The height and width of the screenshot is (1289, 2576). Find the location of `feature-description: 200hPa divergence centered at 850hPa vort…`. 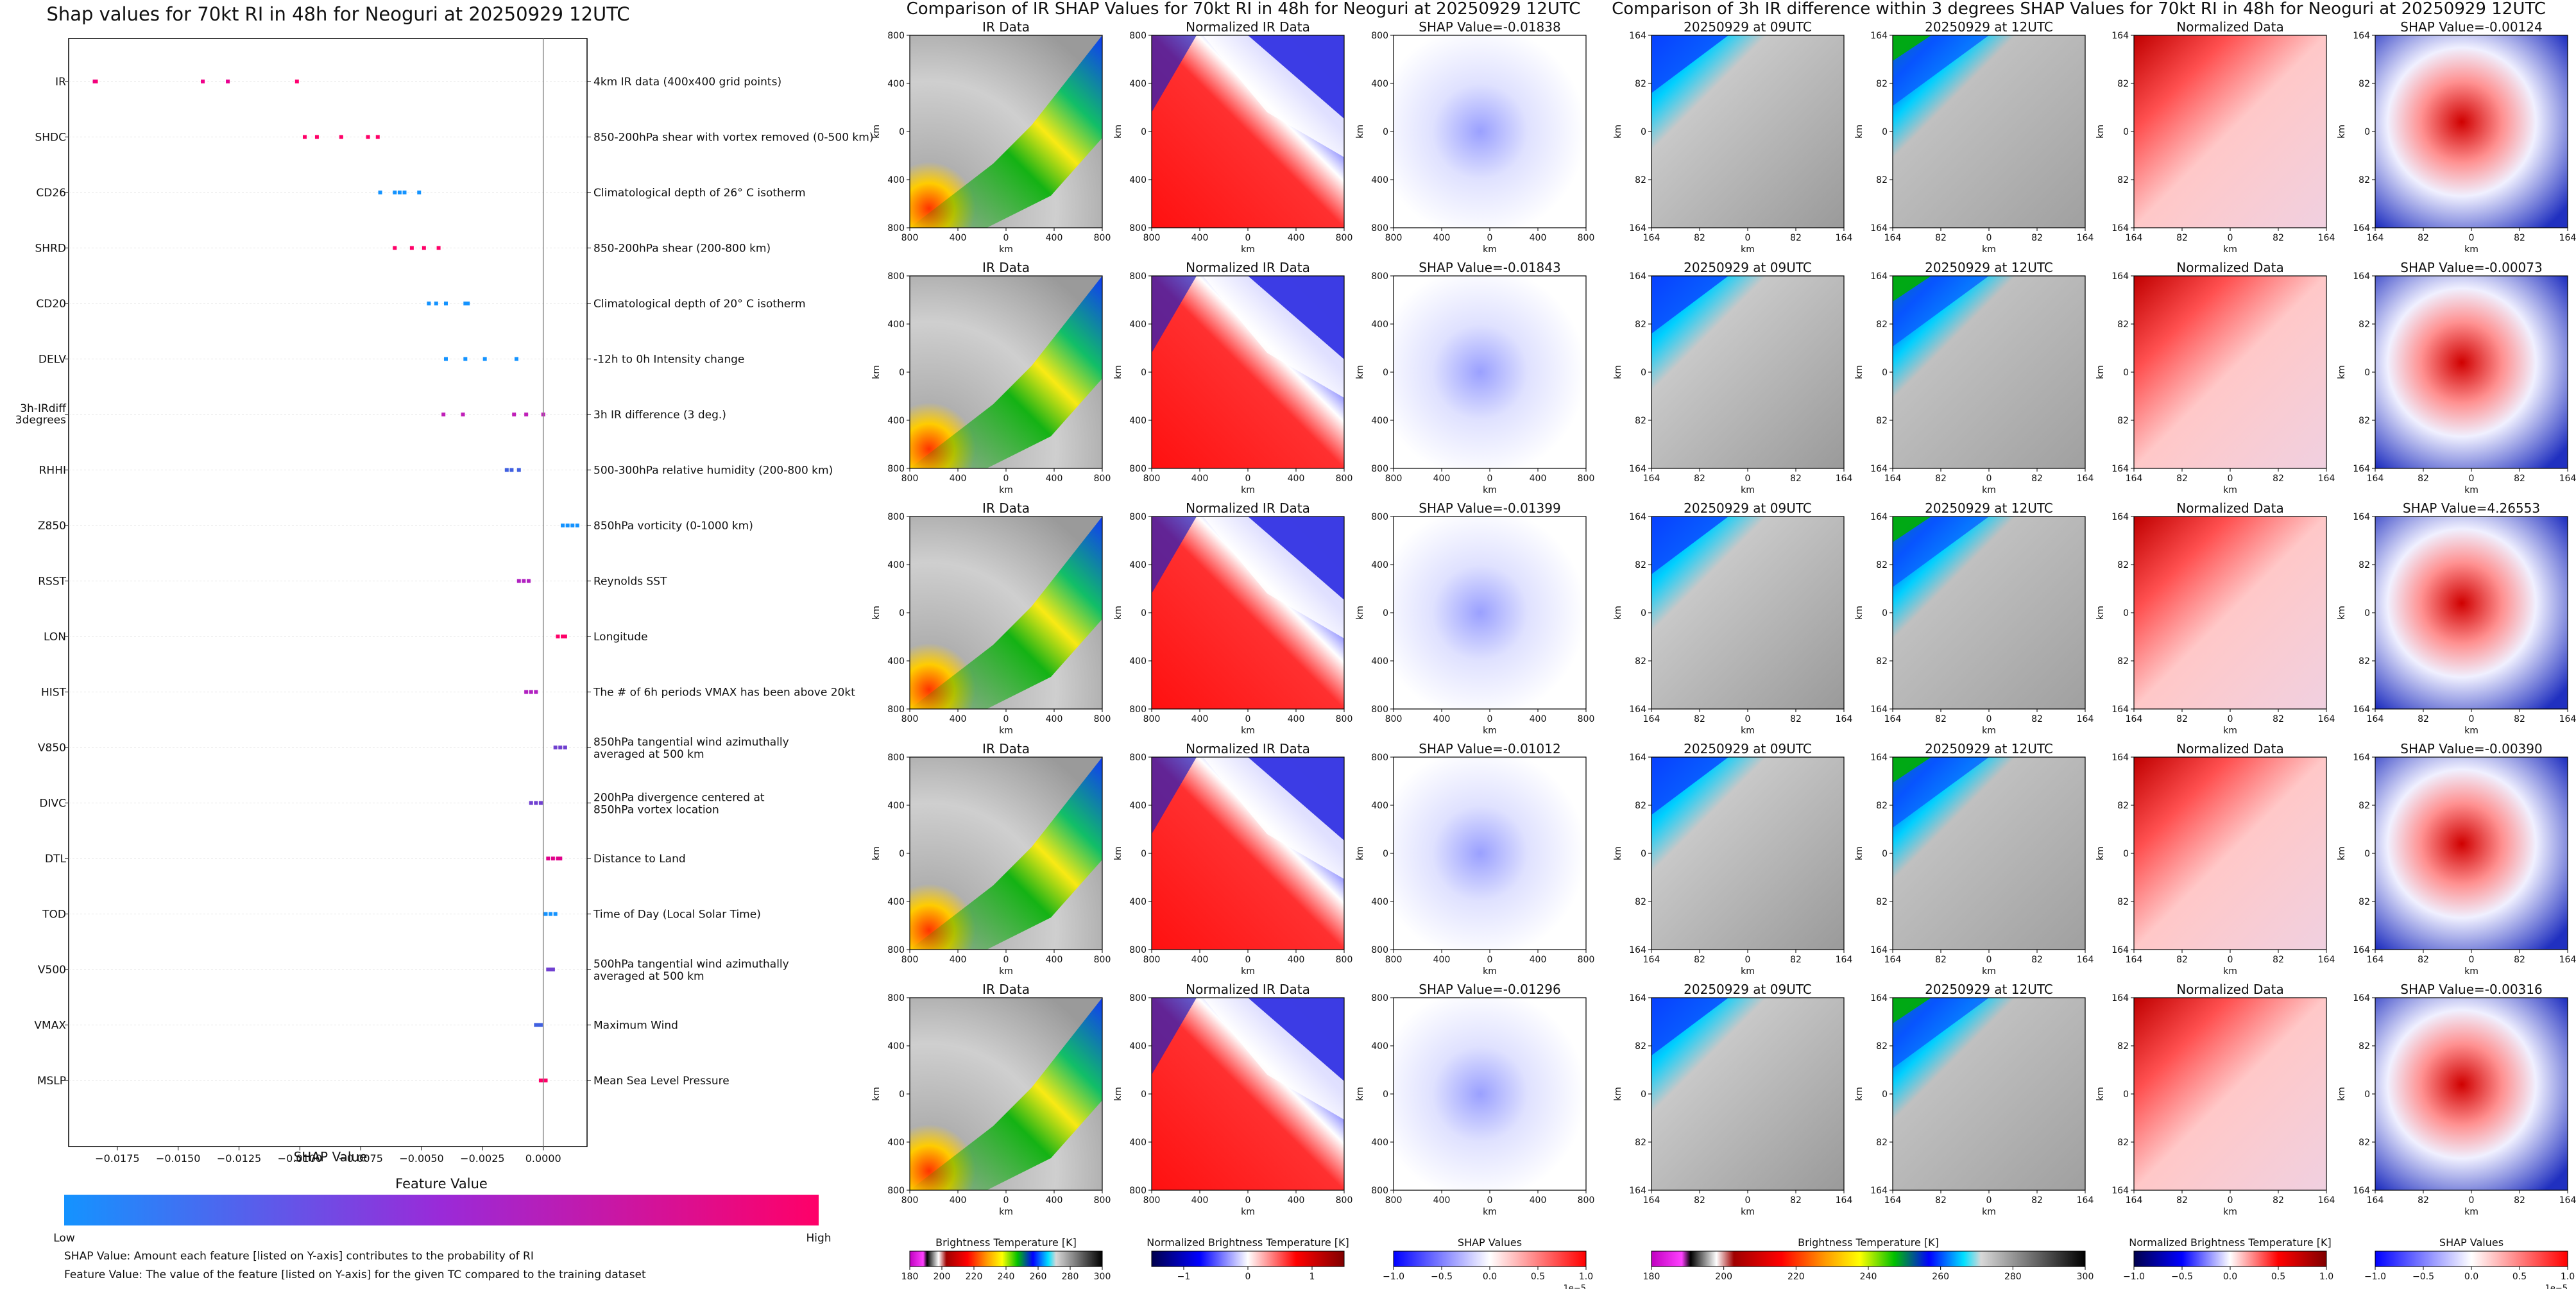

feature-description: 200hPa divergence centered at 850hPa vort… is located at coordinates (679, 804).